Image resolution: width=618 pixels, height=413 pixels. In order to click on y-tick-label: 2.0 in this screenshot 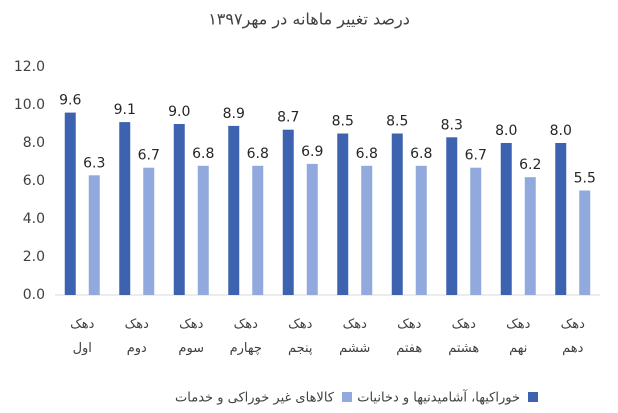, I will do `click(34, 257)`.